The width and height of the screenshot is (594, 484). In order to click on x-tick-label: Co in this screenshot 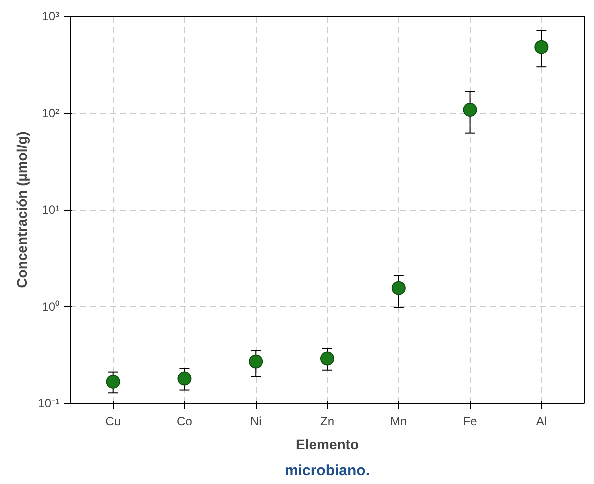, I will do `click(185, 421)`.